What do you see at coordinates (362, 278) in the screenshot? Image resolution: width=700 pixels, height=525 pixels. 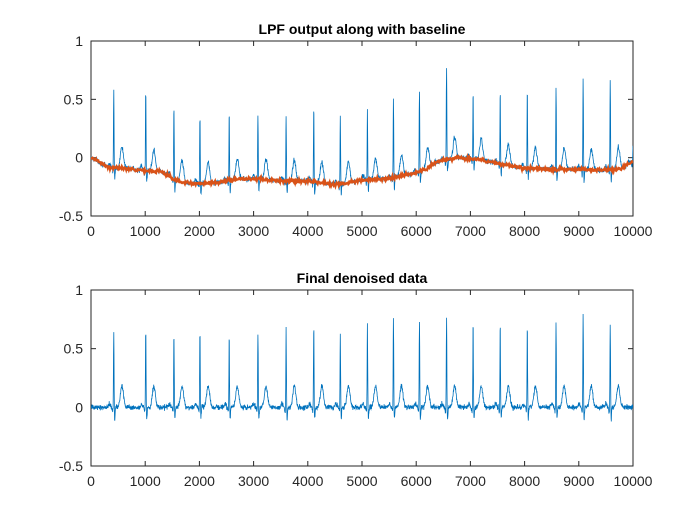 I see `chart-title: Final denoised data` at bounding box center [362, 278].